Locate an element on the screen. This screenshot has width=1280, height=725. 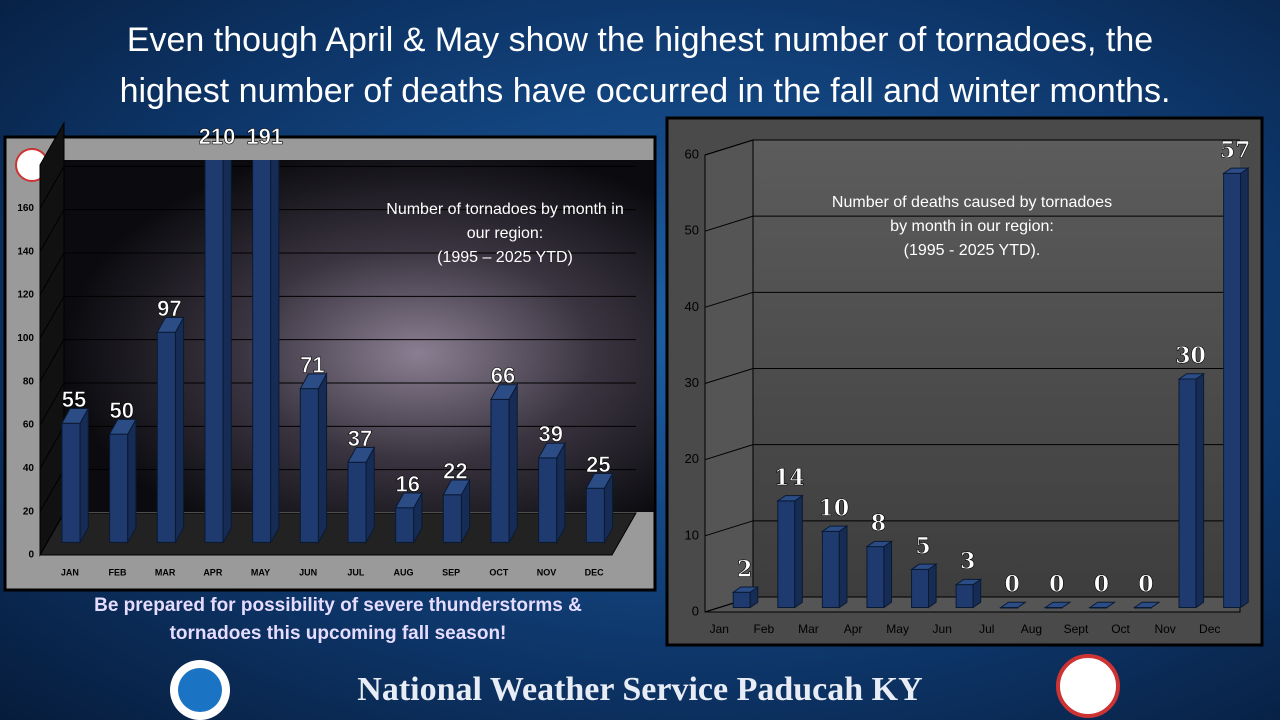
y-tick-label: 0 is located at coordinates (695, 610).